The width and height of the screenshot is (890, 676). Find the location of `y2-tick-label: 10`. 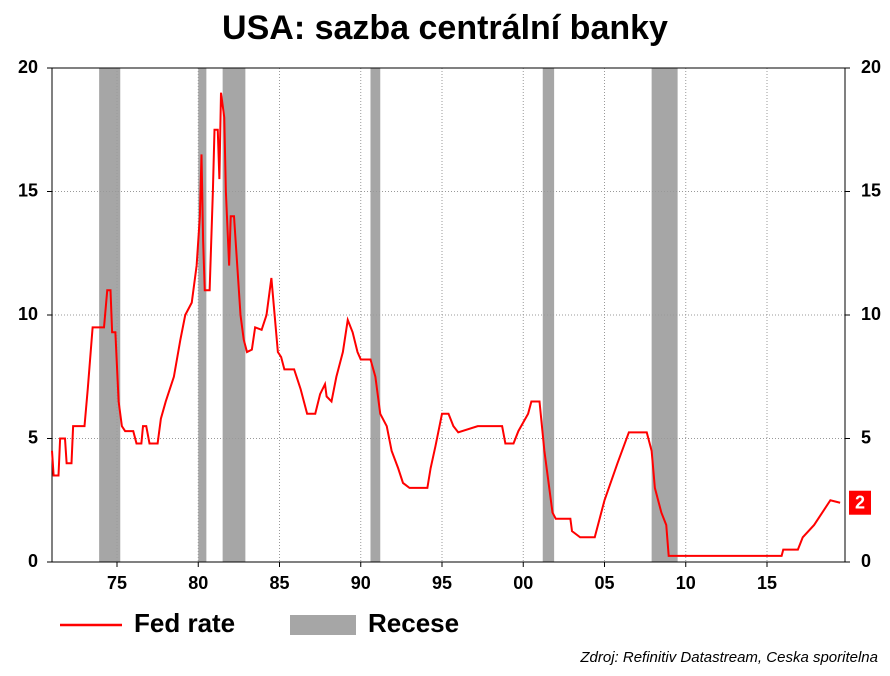

y2-tick-label: 10 is located at coordinates (871, 314).